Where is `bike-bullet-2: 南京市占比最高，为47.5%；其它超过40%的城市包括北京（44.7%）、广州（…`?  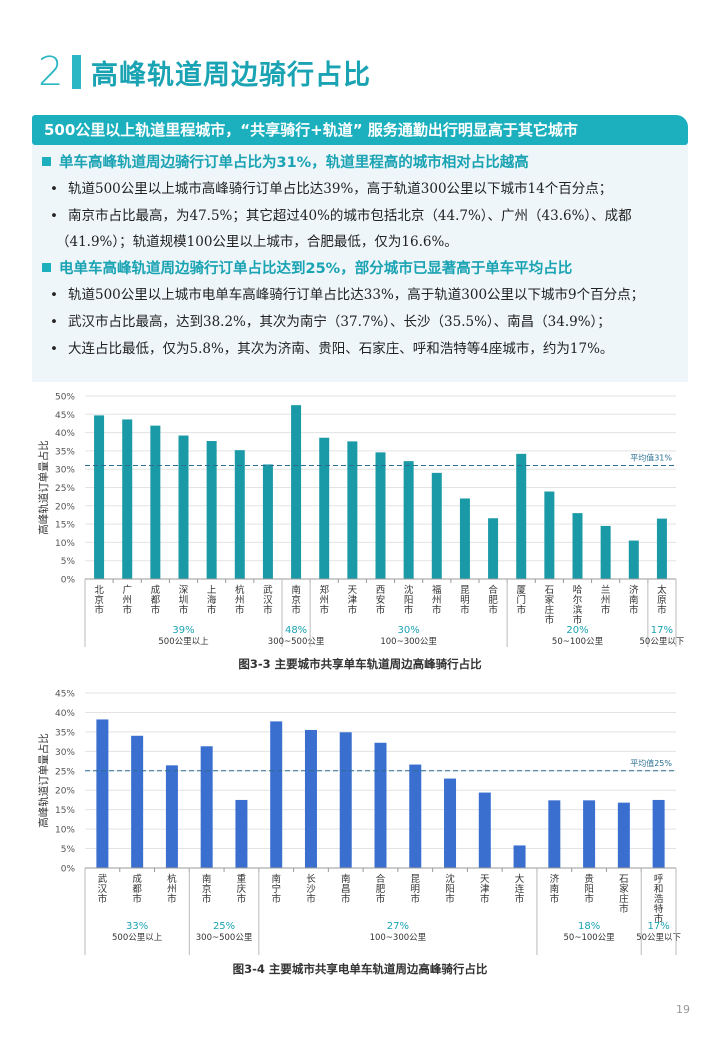
bike-bullet-2: 南京市占比最高，为47.5%；其它超过40%的城市包括北京（44.7%）、广州（… is located at coordinates (360, 229).